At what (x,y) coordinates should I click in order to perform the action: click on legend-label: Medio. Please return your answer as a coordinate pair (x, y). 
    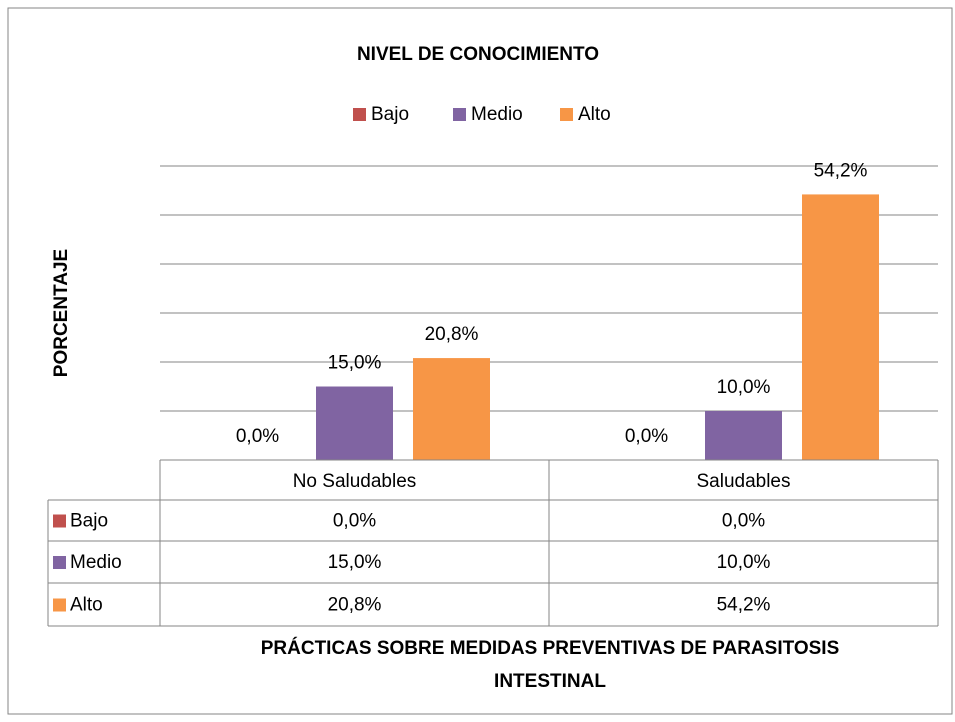
    Looking at the image, I should click on (497, 114).